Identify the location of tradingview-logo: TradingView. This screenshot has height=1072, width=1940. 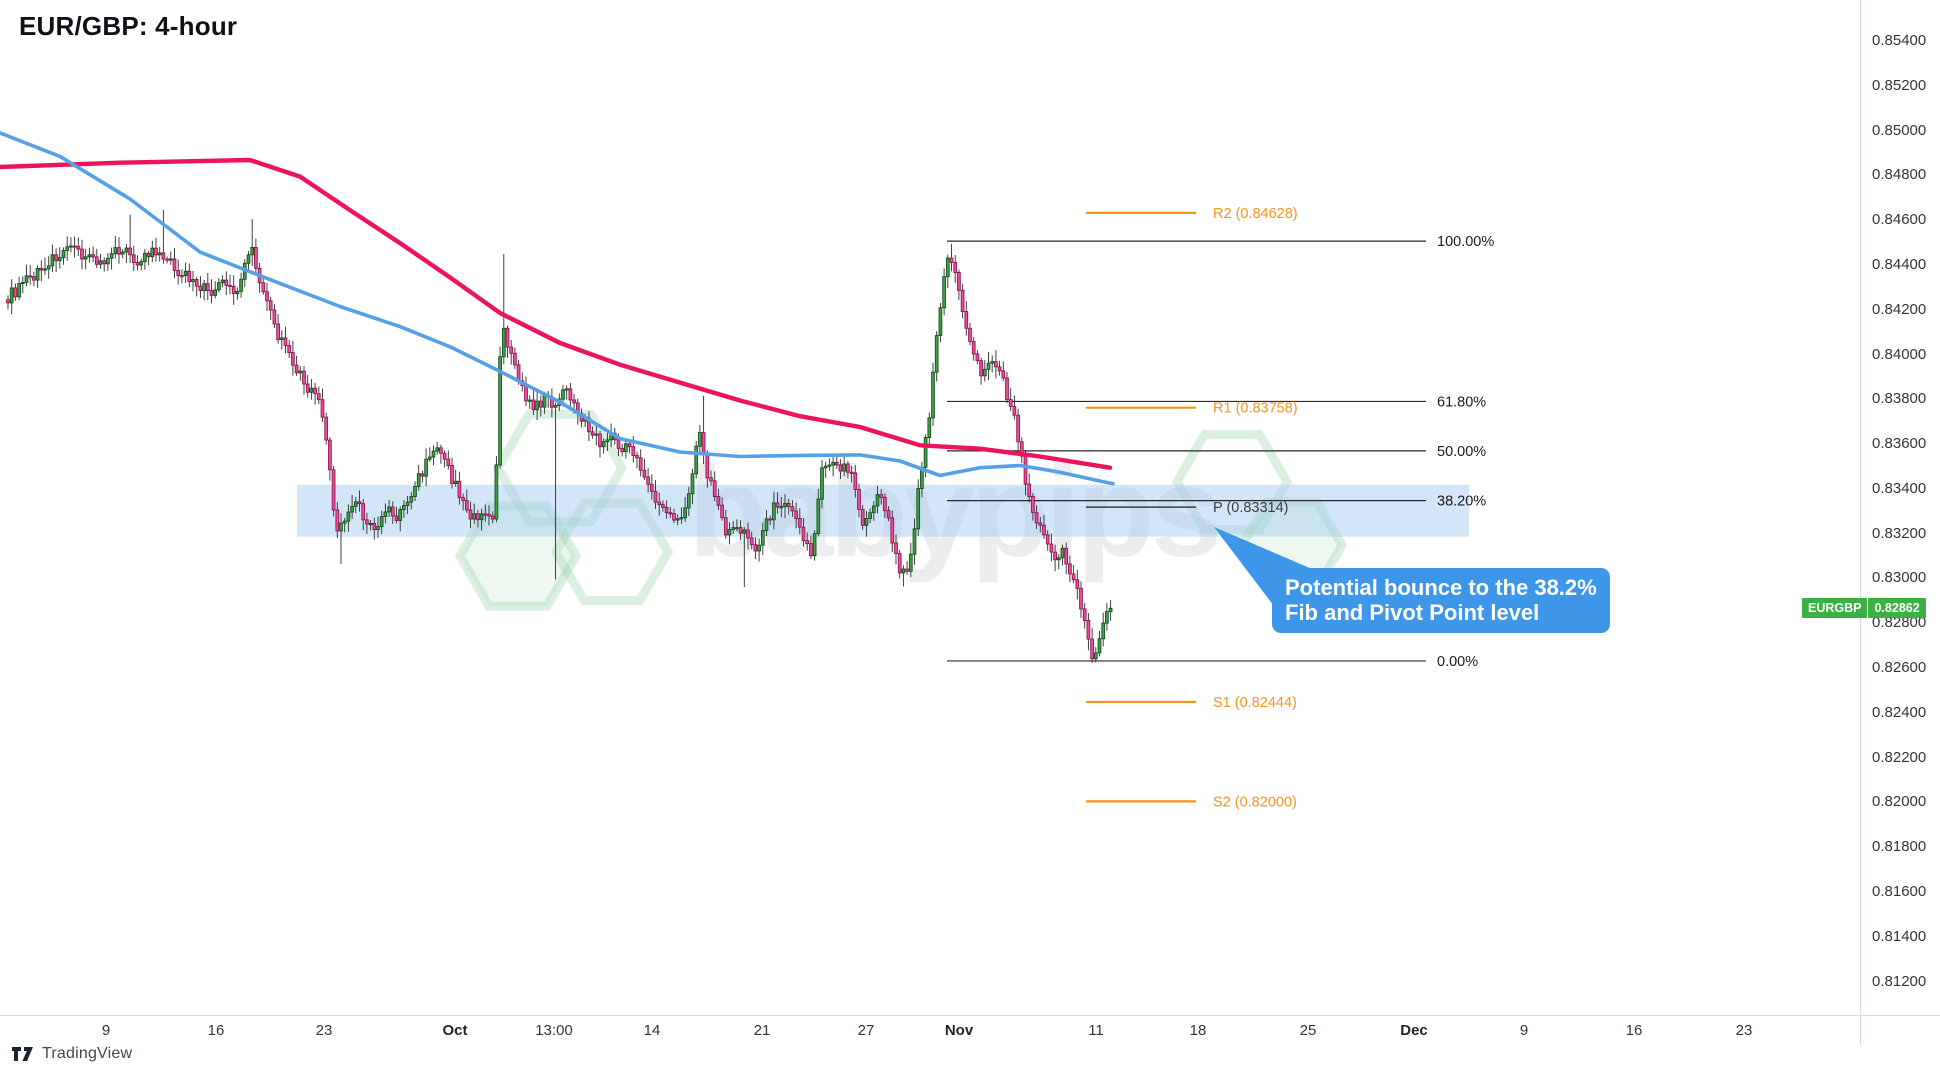
(72, 1054).